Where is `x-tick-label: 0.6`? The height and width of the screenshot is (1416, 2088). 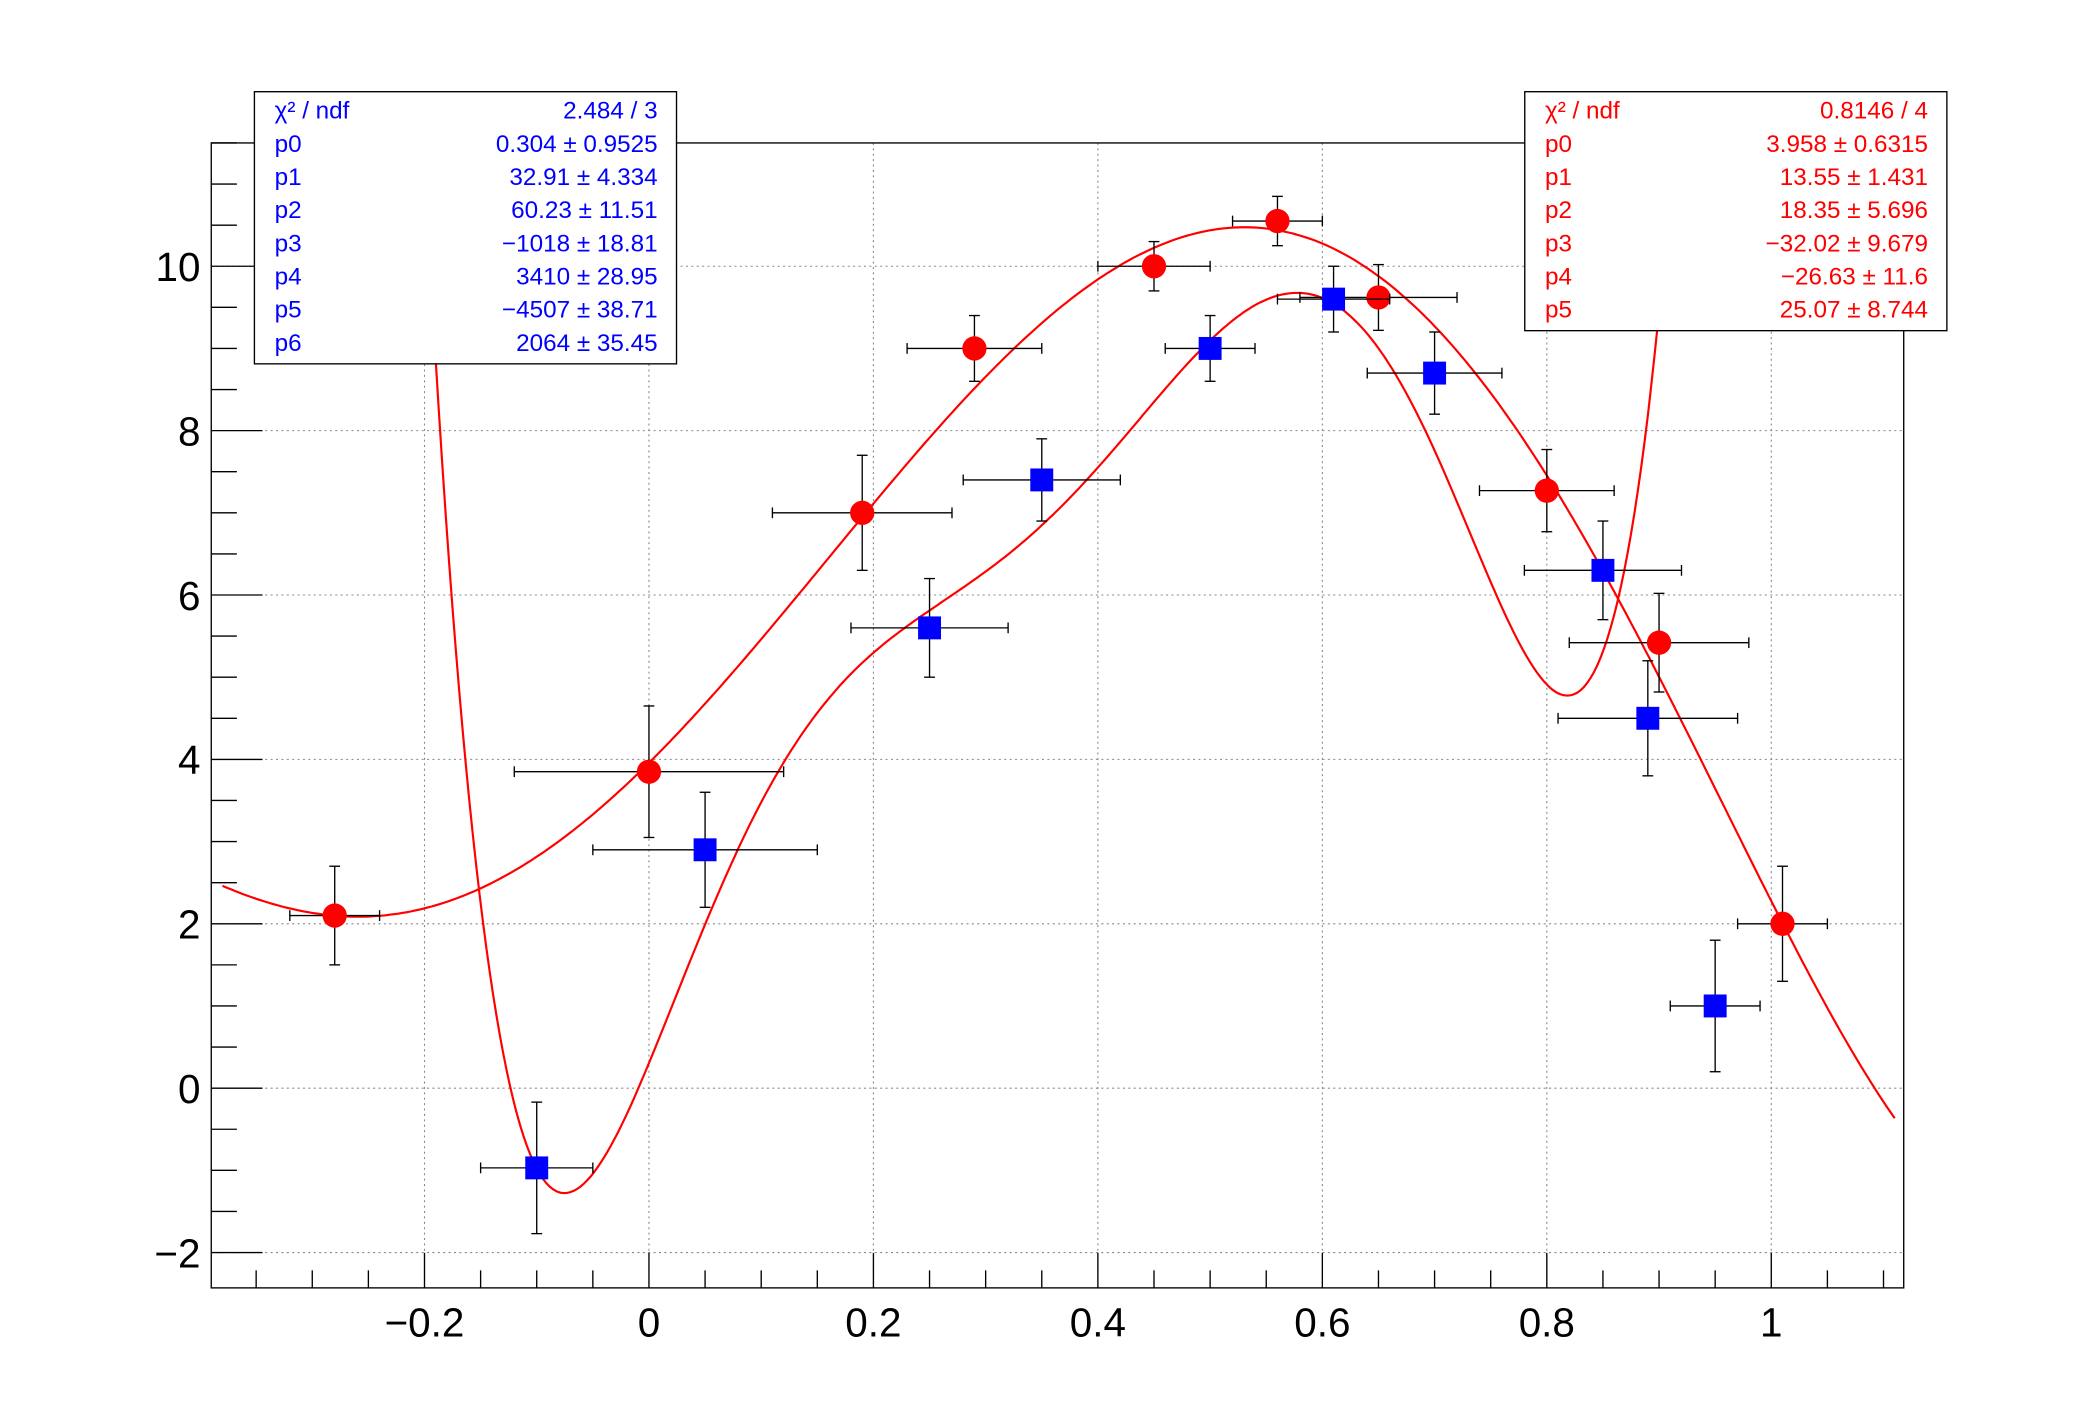
x-tick-label: 0.6 is located at coordinates (1322, 1322).